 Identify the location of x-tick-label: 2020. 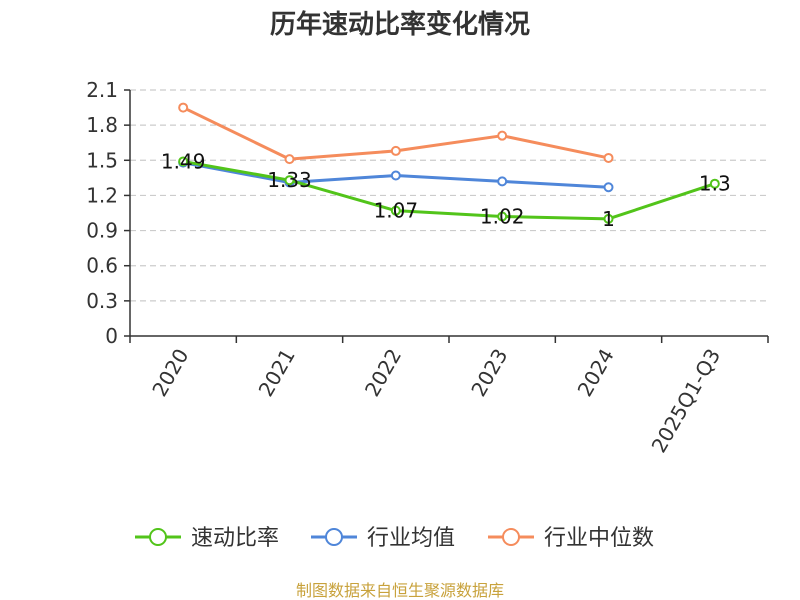
(170, 373).